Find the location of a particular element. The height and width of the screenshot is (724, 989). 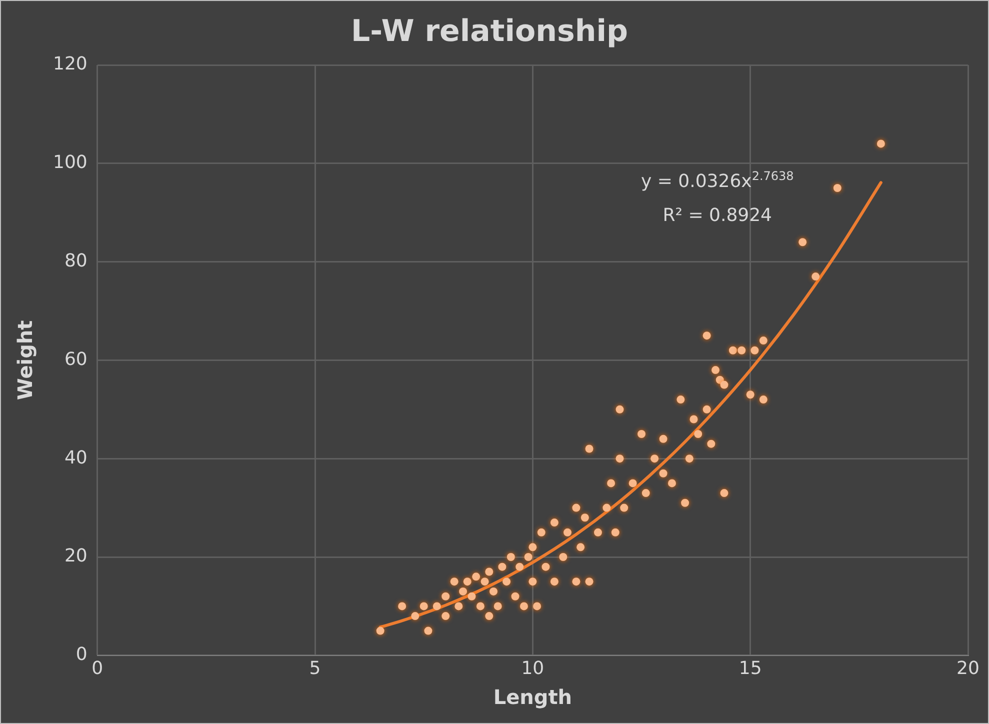

y-tick-label: 20 is located at coordinates (76, 556).